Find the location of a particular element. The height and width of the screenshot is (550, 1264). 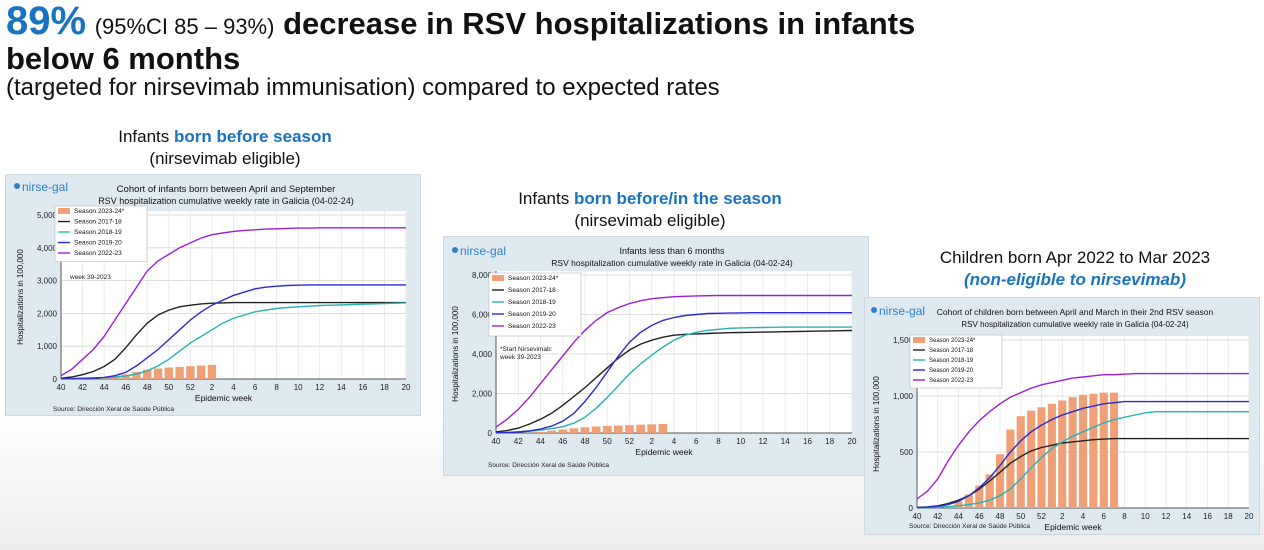

headline-ci: (95%CI 85 – 93%) is located at coordinates (184, 26).